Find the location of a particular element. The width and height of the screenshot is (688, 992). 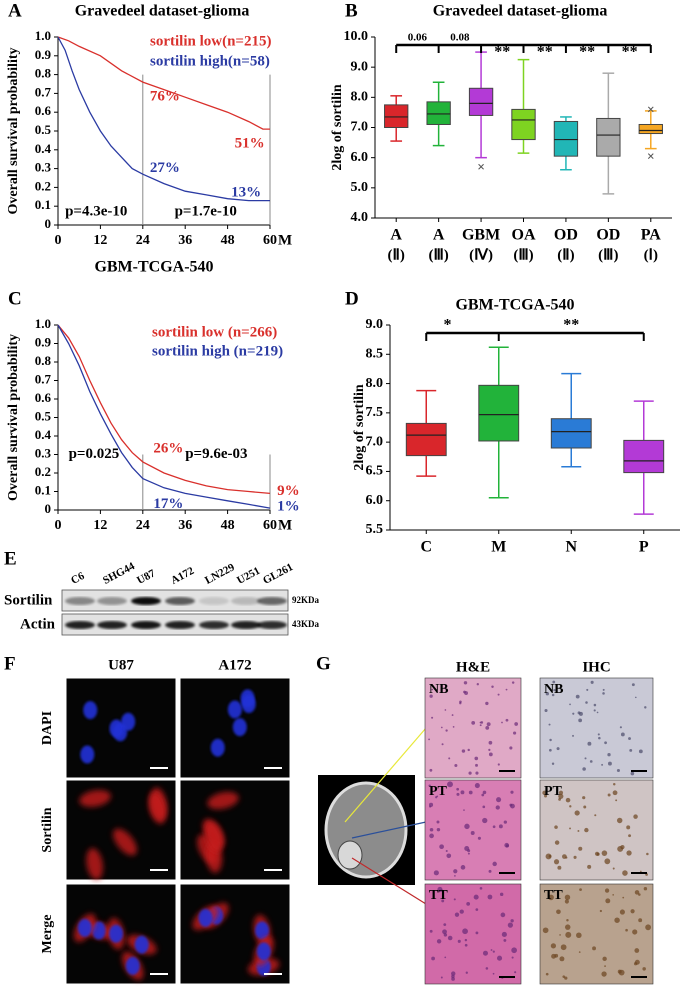

lane-label: C6 is located at coordinates (78, 578).